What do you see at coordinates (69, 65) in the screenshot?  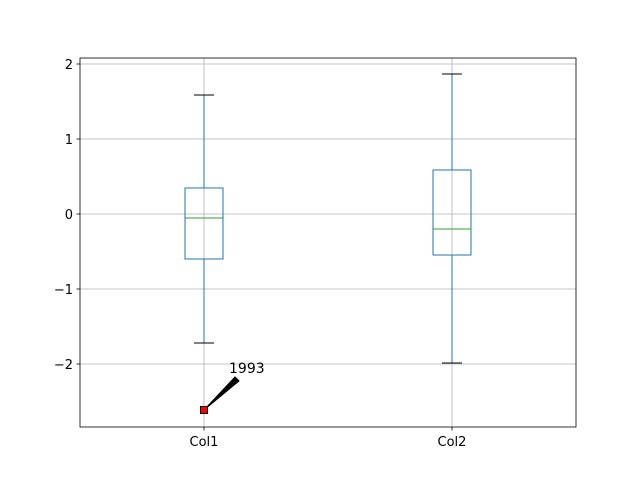 I see `y-tick-label: 2` at bounding box center [69, 65].